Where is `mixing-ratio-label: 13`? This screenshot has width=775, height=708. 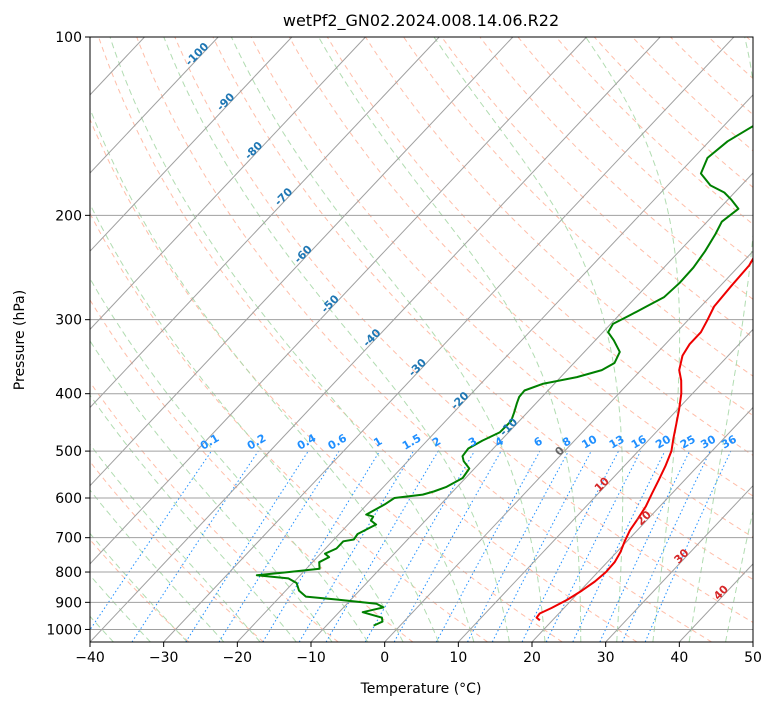 mixing-ratio-label: 13 is located at coordinates (617, 442).